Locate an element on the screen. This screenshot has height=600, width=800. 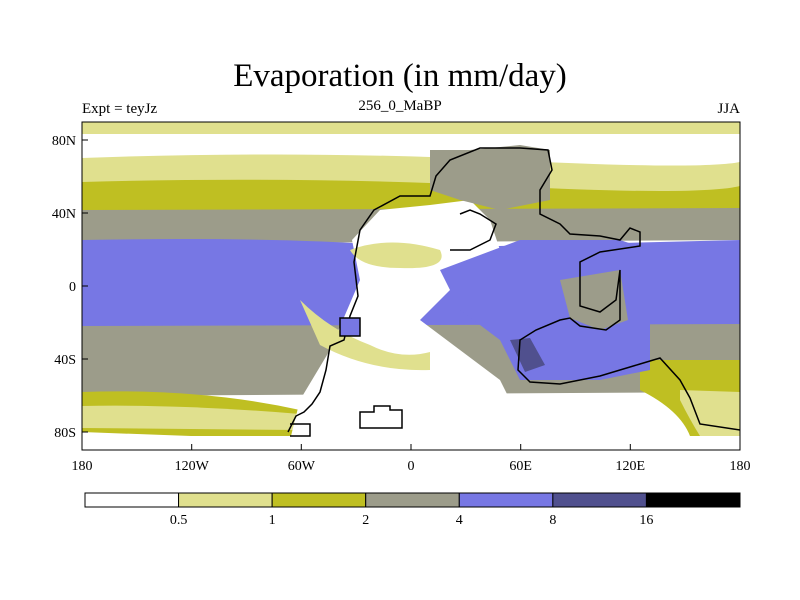
time-label: 256_0_MaBP is located at coordinates (400, 106).